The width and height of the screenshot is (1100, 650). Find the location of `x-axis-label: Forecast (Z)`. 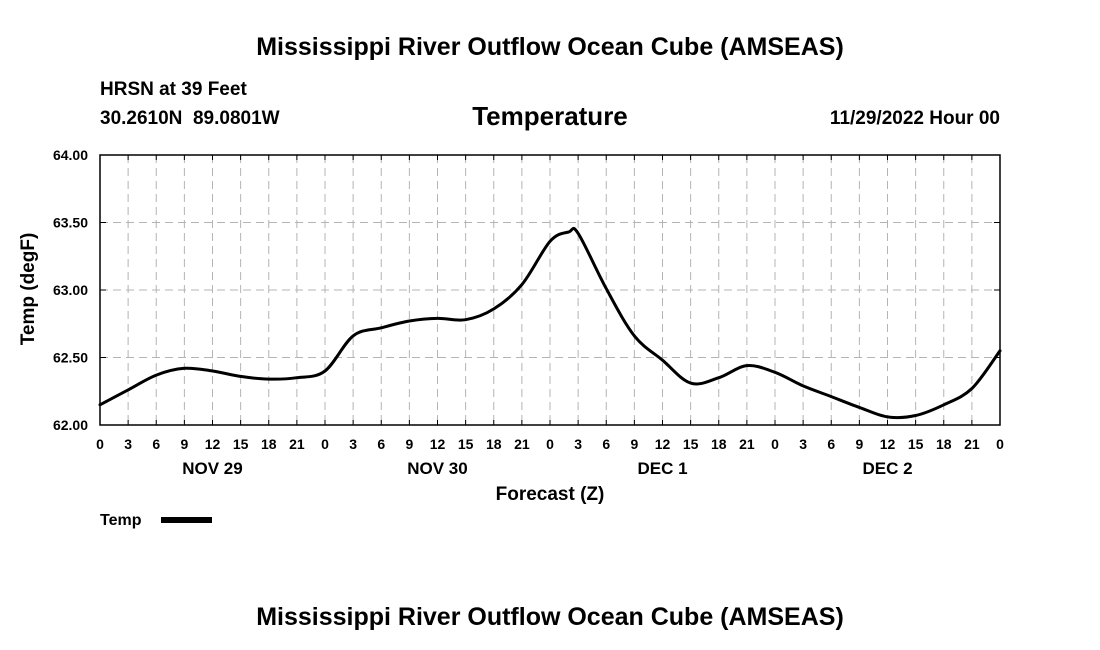

x-axis-label: Forecast (Z) is located at coordinates (550, 494).